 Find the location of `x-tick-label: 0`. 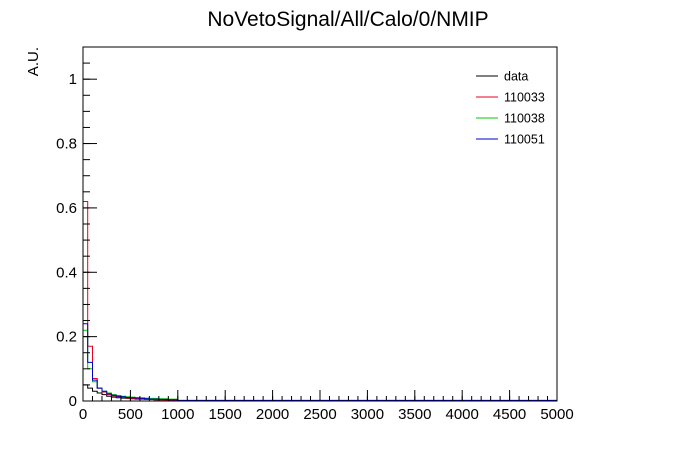

x-tick-label: 0 is located at coordinates (83, 414).